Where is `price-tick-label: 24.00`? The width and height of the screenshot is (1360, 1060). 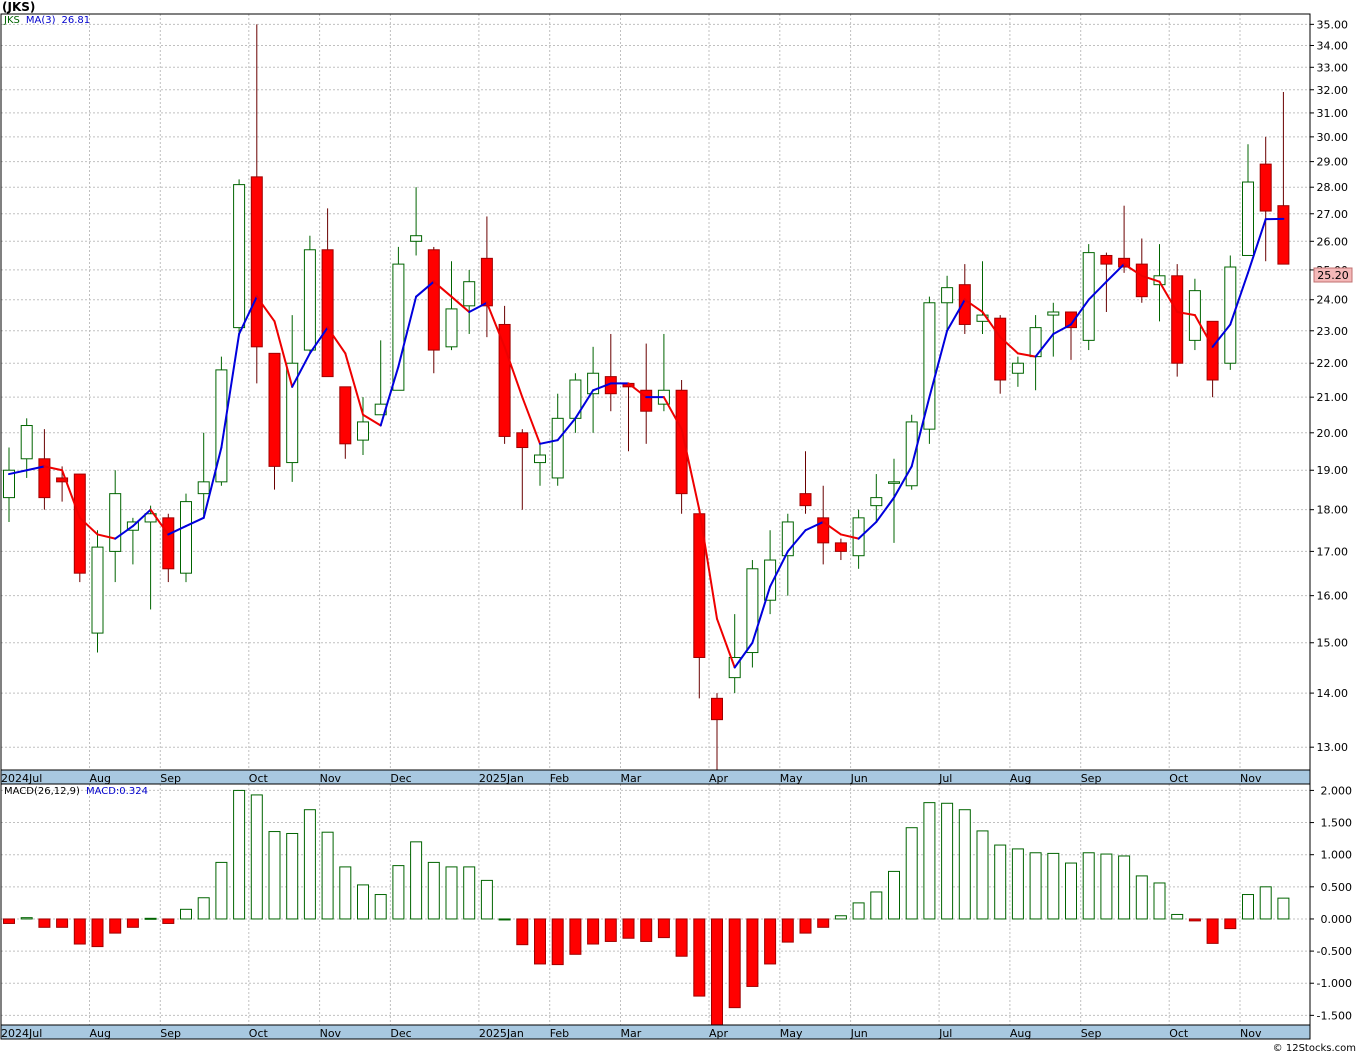
price-tick-label: 24.00 is located at coordinates (1333, 300).